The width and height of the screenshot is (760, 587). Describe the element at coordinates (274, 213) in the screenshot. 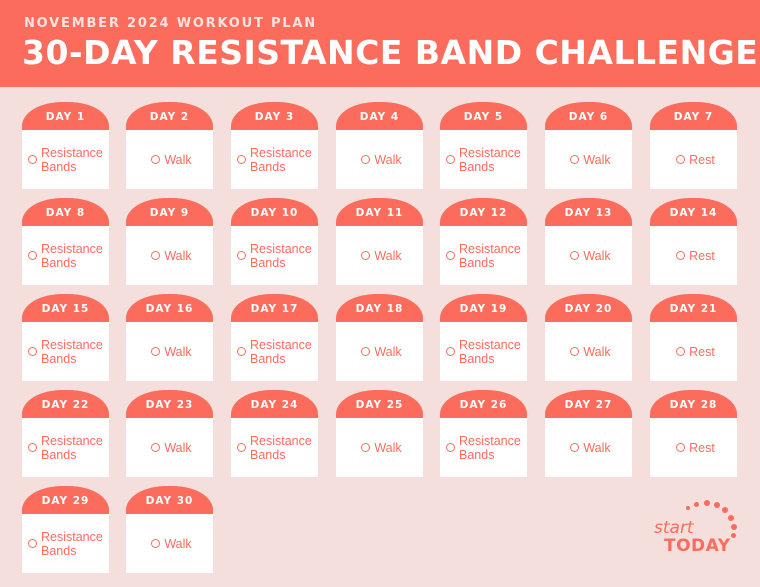

I see `day-label: DAY 10` at that location.